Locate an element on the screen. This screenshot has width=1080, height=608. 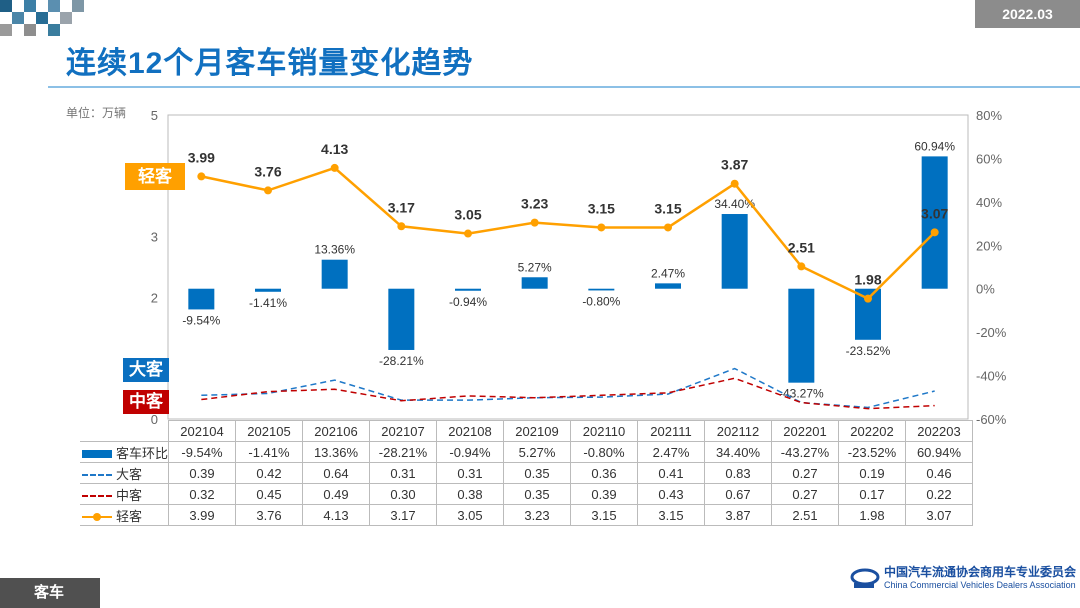
right-axis-tick: 40% is located at coordinates (989, 202).